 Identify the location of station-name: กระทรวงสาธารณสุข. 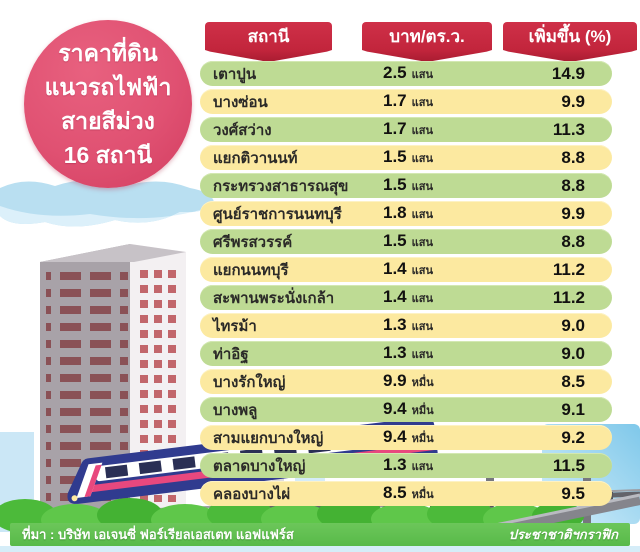
(281, 186).